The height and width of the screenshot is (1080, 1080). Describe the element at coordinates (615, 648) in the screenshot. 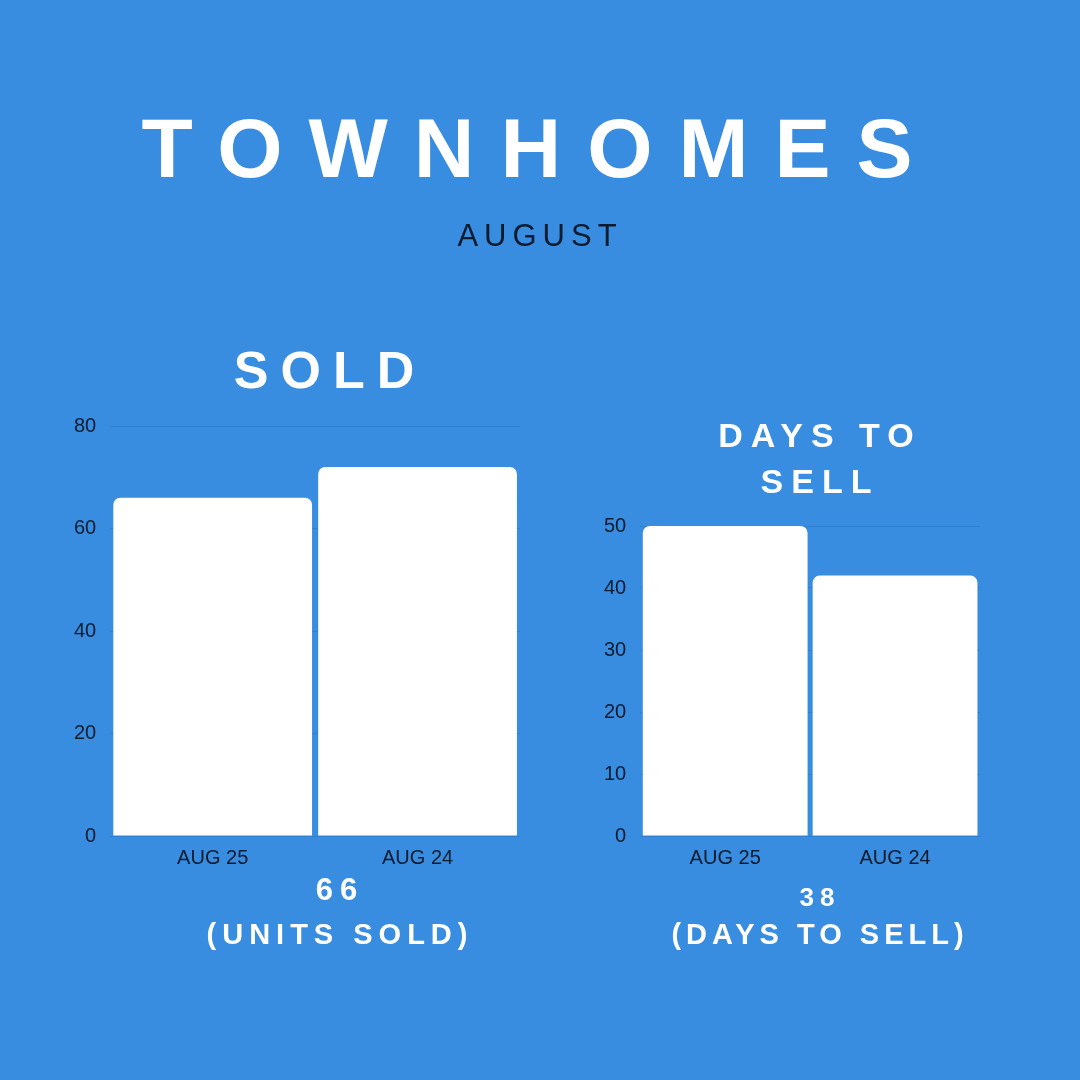

I see `y-tick-label: 30` at that location.